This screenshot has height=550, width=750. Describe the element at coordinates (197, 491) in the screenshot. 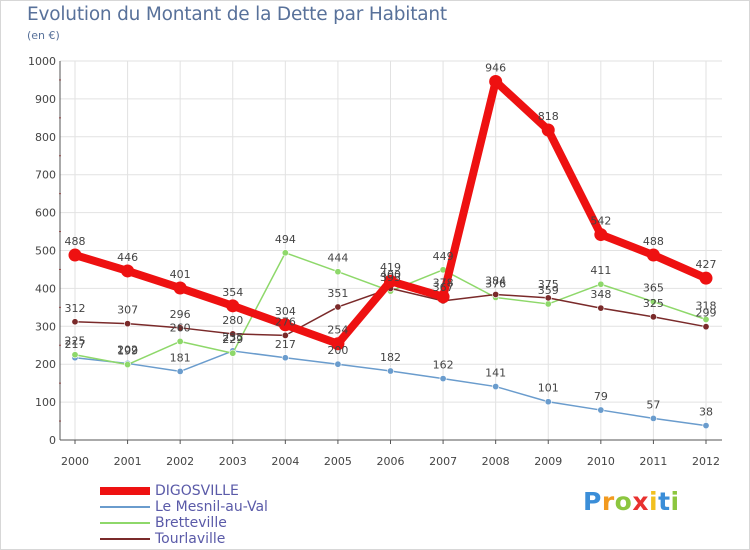

I see `legend-label: DIGOSVILLE` at that location.